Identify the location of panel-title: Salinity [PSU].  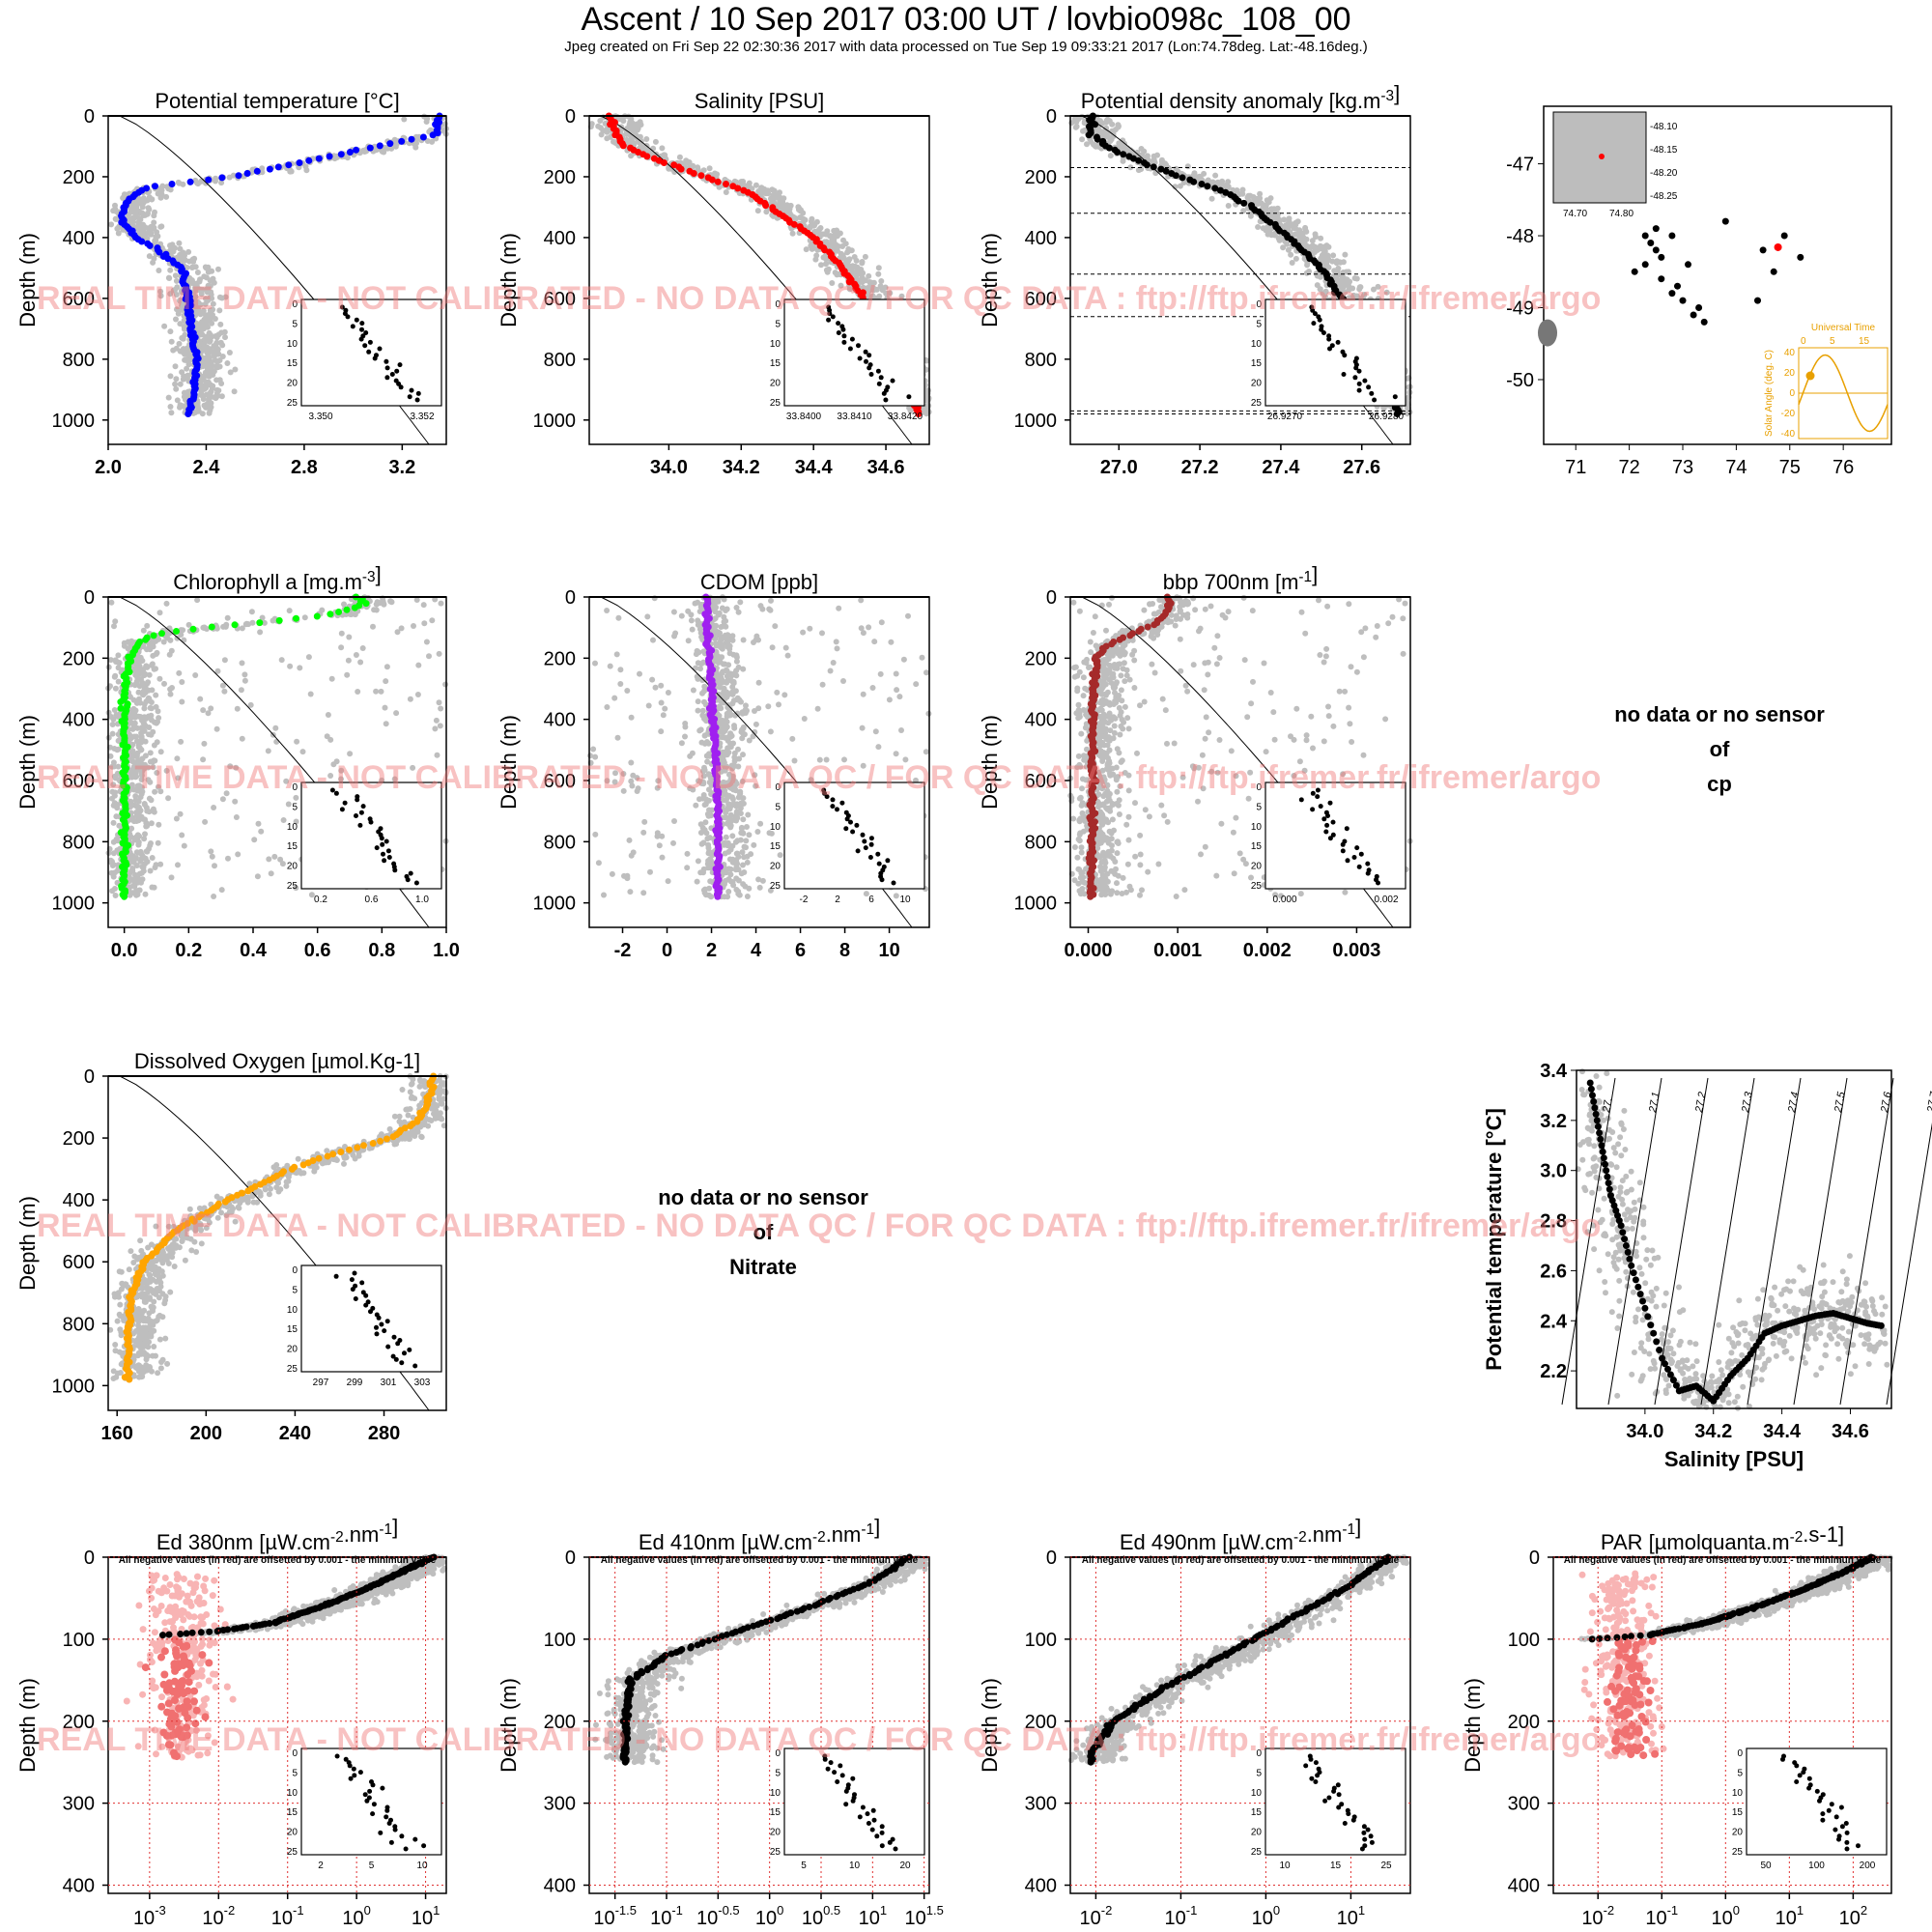
(760, 101).